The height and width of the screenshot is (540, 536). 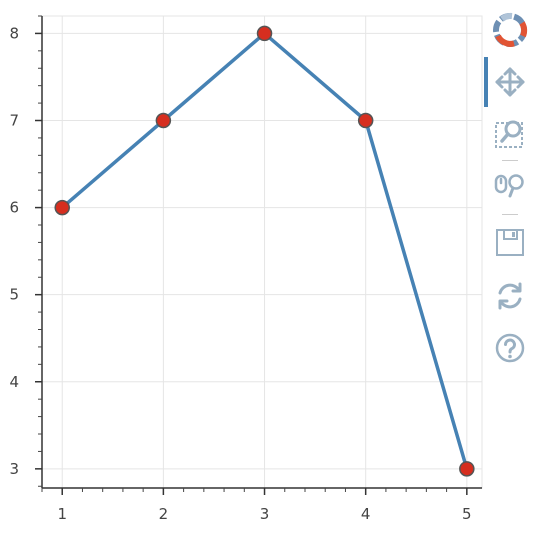 I want to click on save-tool-button, so click(x=510, y=242).